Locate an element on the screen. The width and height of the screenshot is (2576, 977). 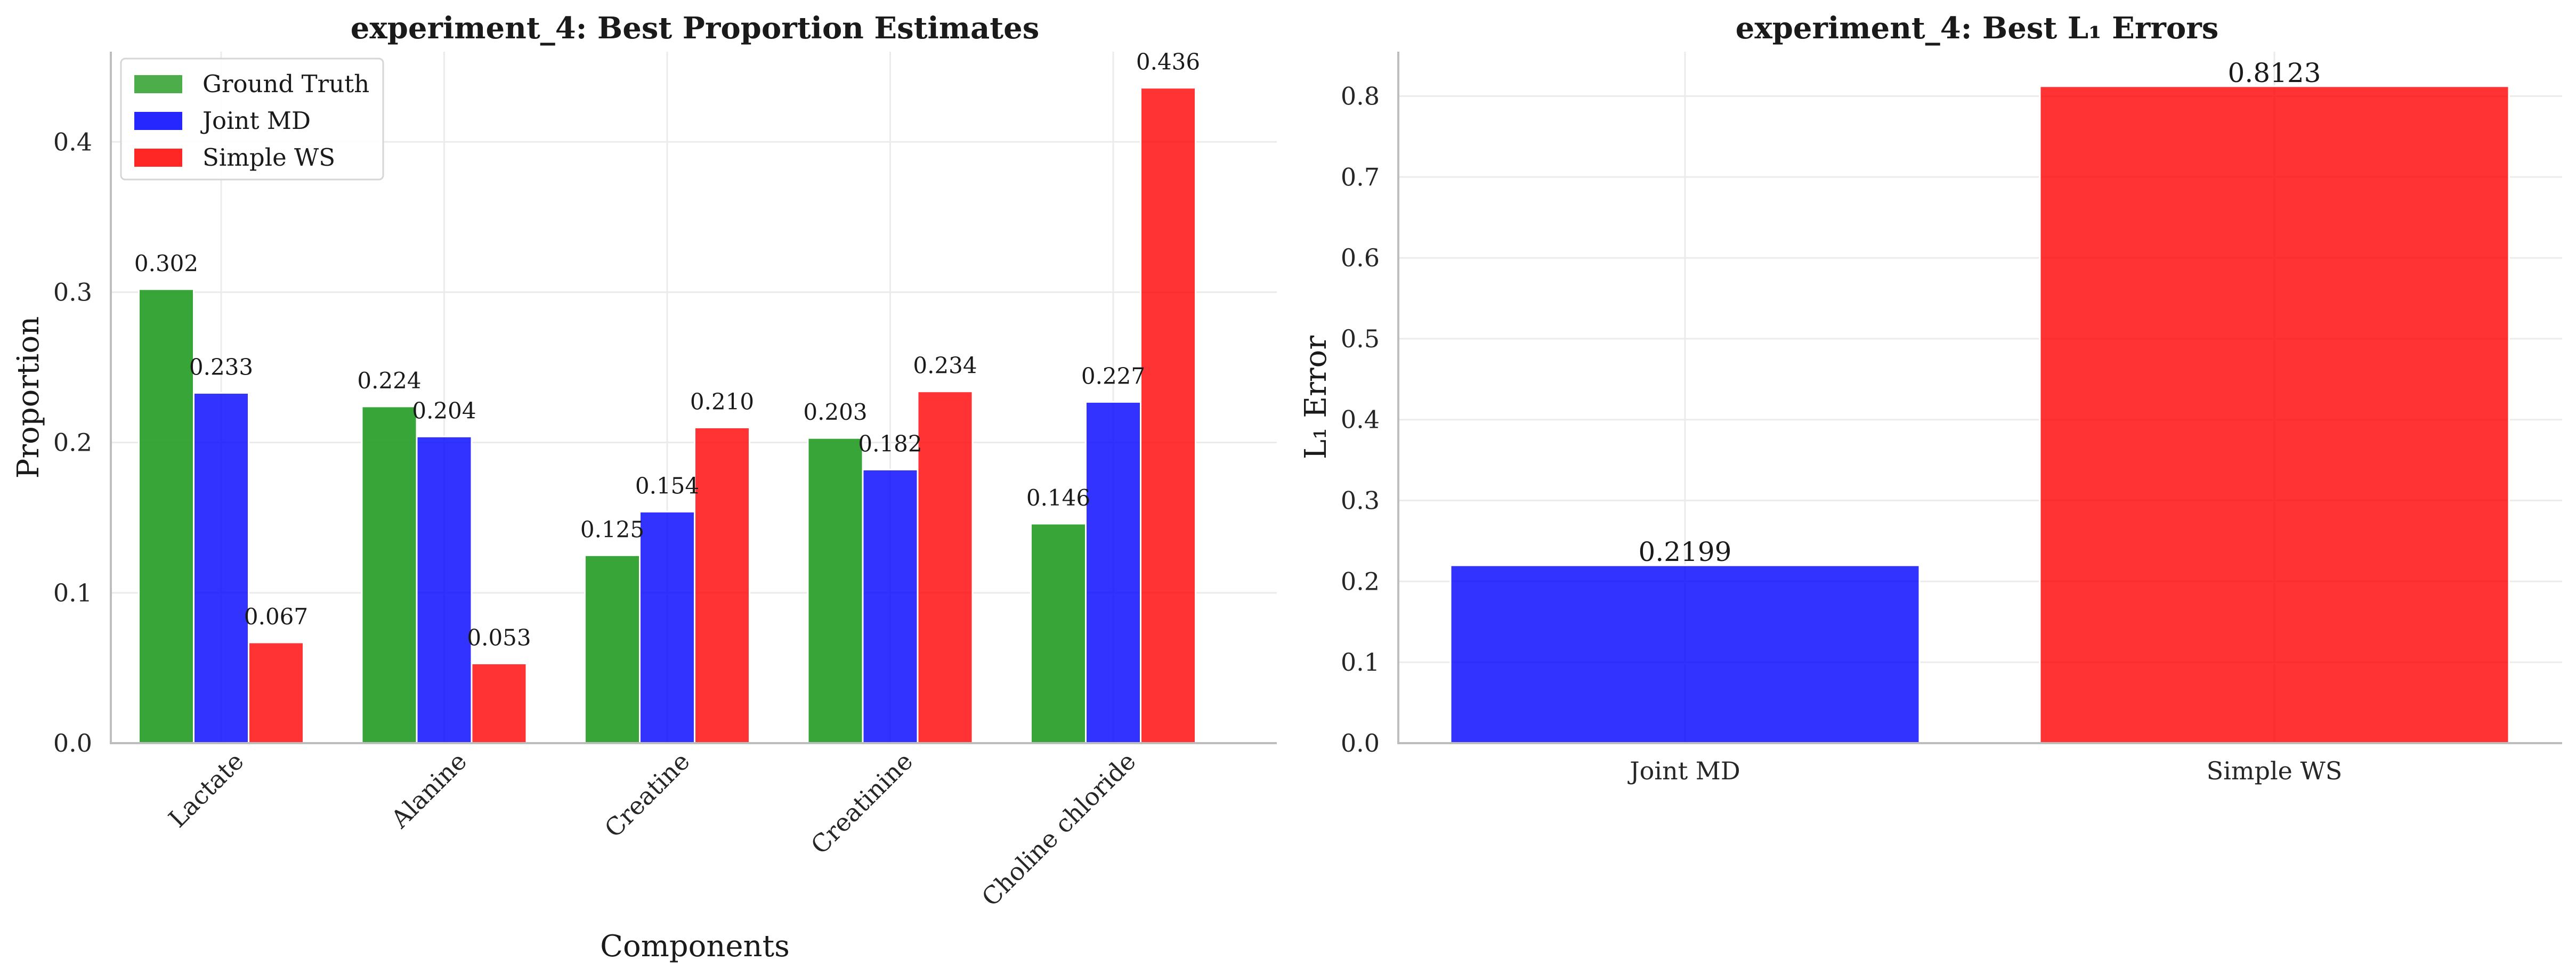
bar-value-label: 0.436 is located at coordinates (1168, 62).